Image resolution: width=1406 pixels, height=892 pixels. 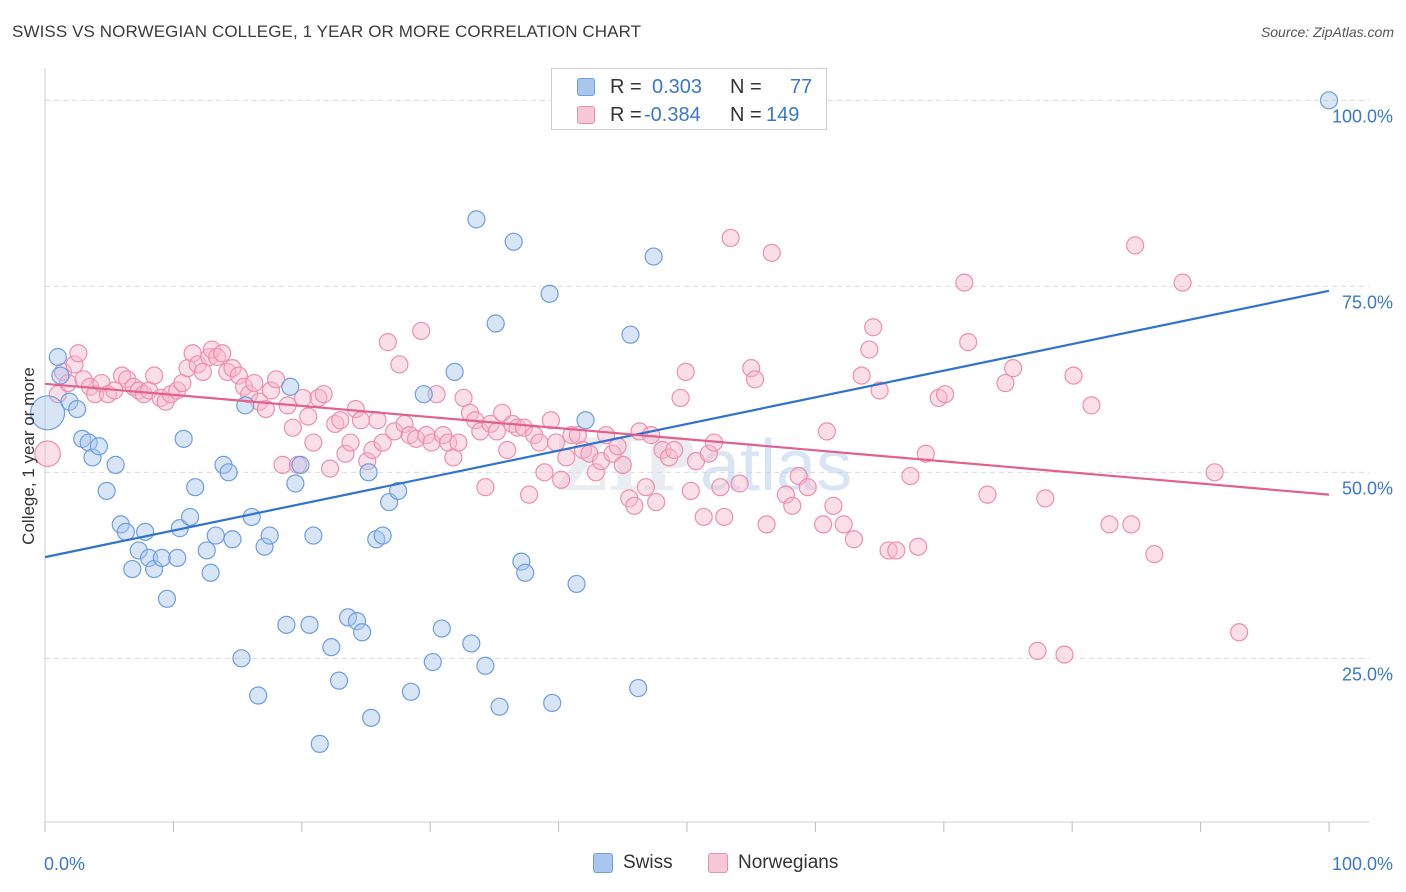 I want to click on legend-label-swiss: Swiss, so click(x=648, y=862).